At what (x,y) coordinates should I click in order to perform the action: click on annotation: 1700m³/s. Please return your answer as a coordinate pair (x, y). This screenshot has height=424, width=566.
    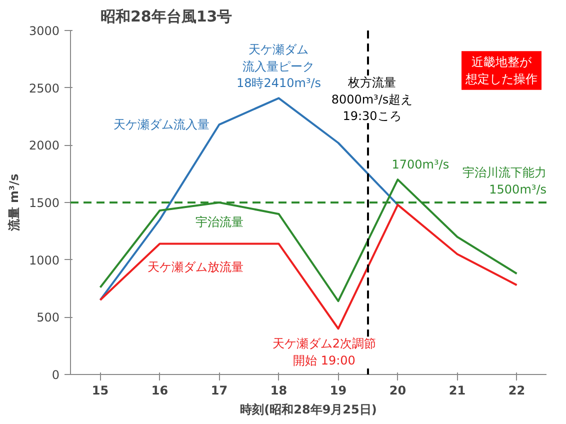
    Looking at the image, I should click on (421, 165).